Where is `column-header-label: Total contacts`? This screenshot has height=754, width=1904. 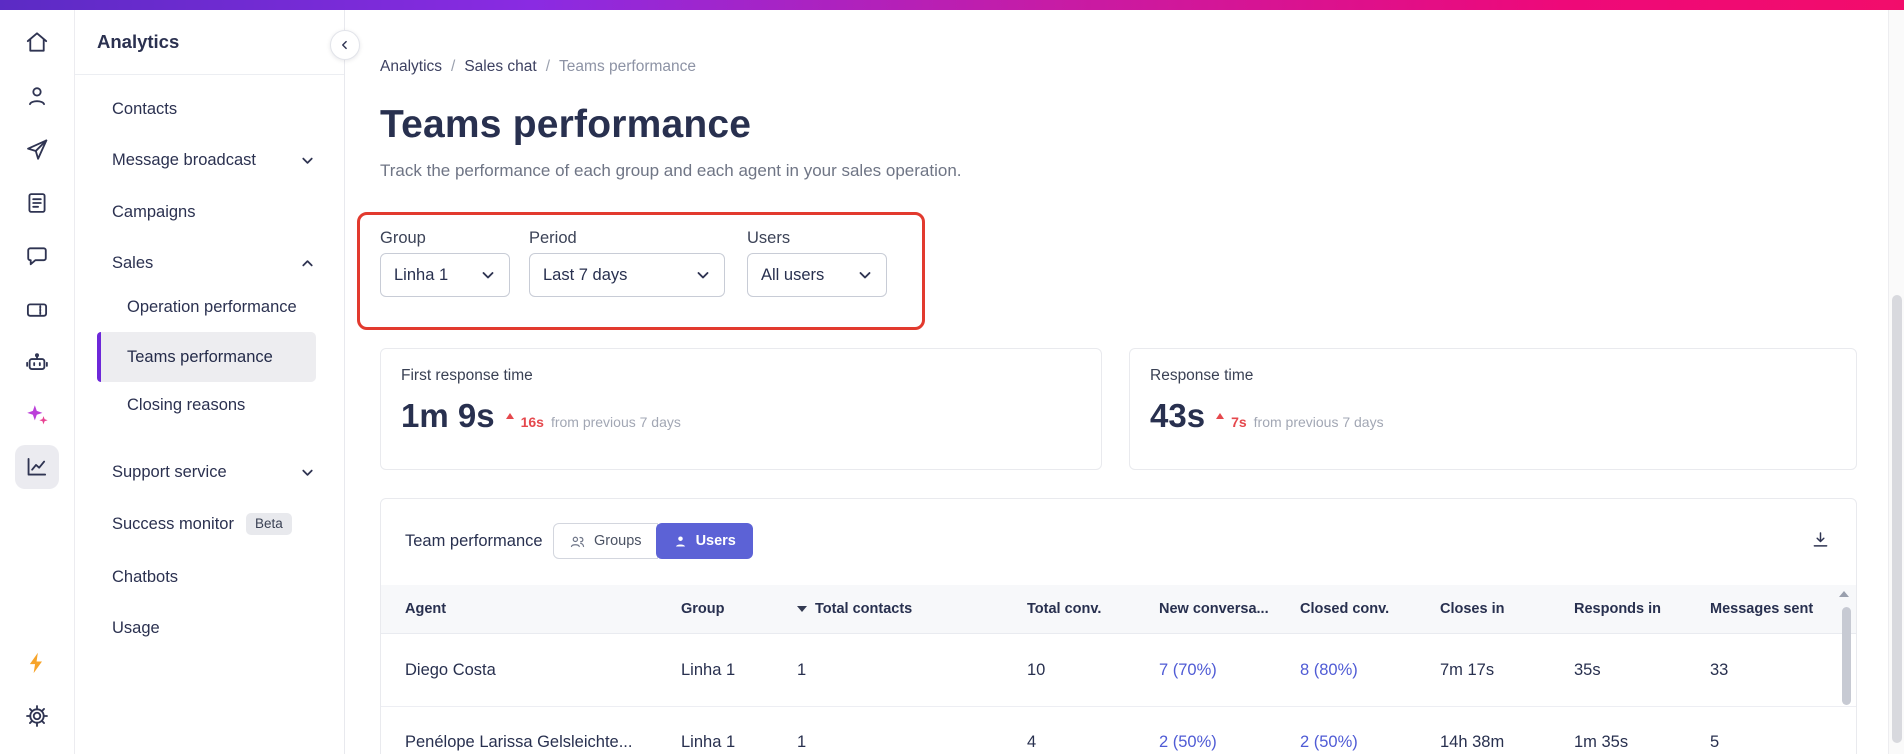
column-header-label: Total contacts is located at coordinates (864, 609).